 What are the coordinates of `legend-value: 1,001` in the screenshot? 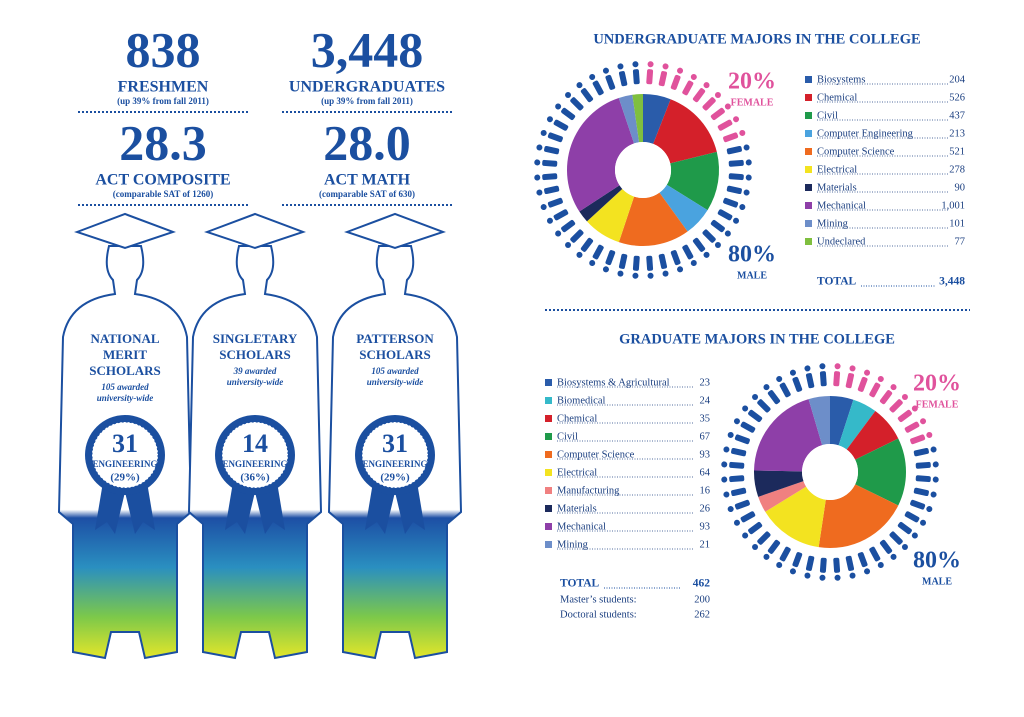 It's located at (953, 205).